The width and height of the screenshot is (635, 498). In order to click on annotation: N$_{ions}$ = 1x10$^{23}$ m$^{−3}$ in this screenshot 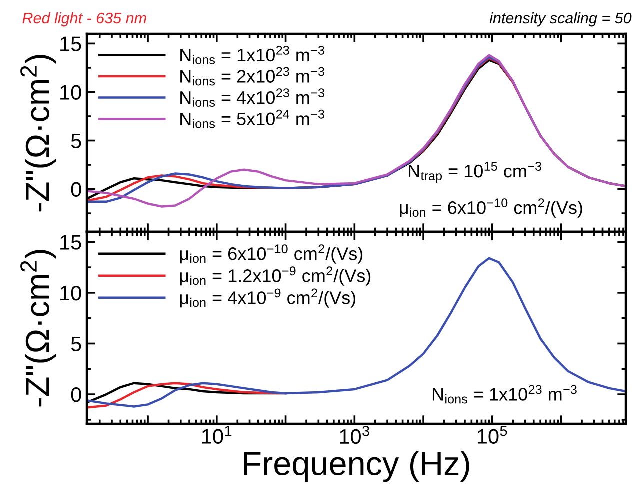, I will do `click(504, 394)`.